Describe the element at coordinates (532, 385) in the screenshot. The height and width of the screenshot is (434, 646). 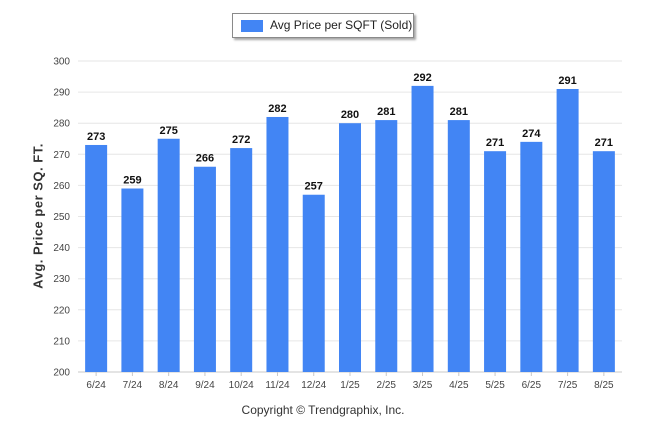
I see `x-tick-label: 6/25` at that location.